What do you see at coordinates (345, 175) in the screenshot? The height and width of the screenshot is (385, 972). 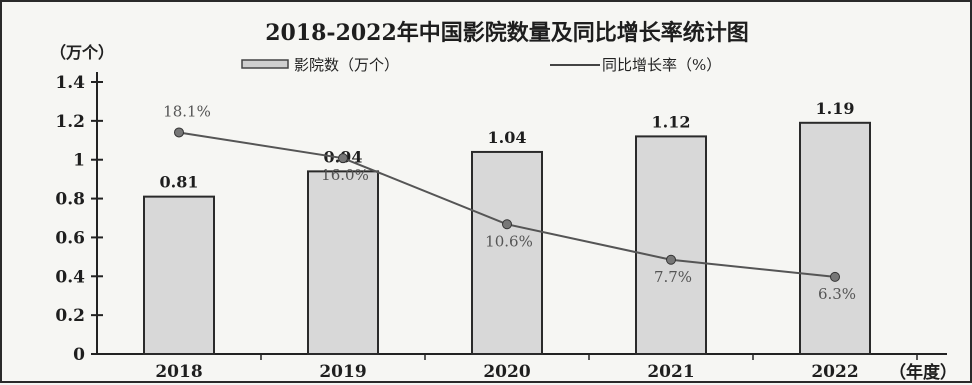 I see `rate-value-label: 16.0%` at bounding box center [345, 175].